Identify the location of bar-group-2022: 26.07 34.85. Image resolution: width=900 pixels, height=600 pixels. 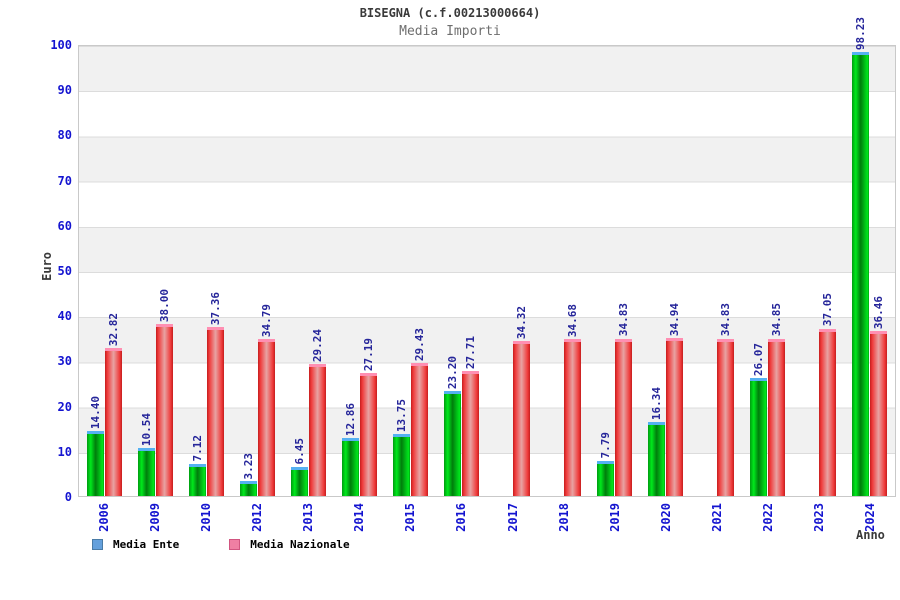
(767, 271).